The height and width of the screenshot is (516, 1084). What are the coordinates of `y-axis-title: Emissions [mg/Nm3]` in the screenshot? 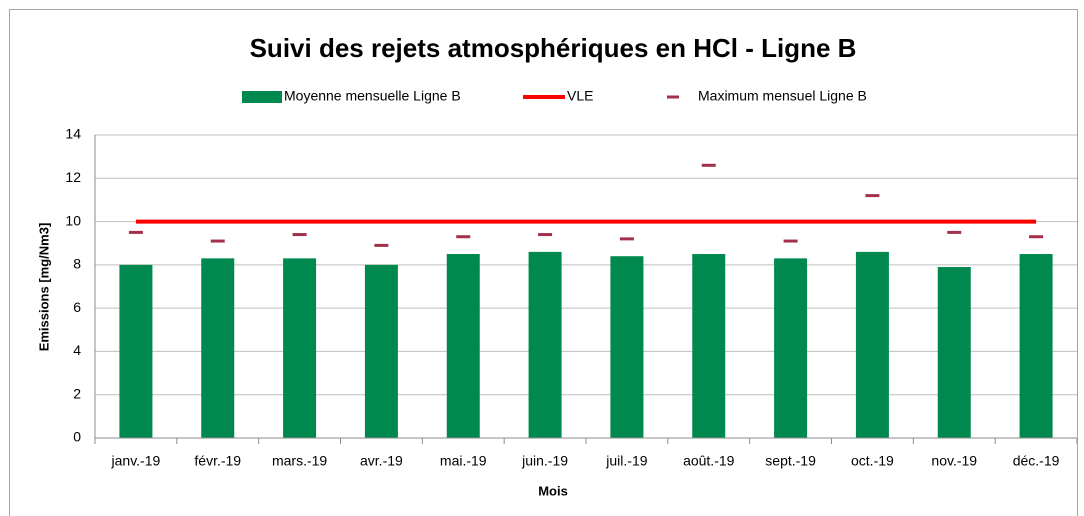 It's located at (43, 287).